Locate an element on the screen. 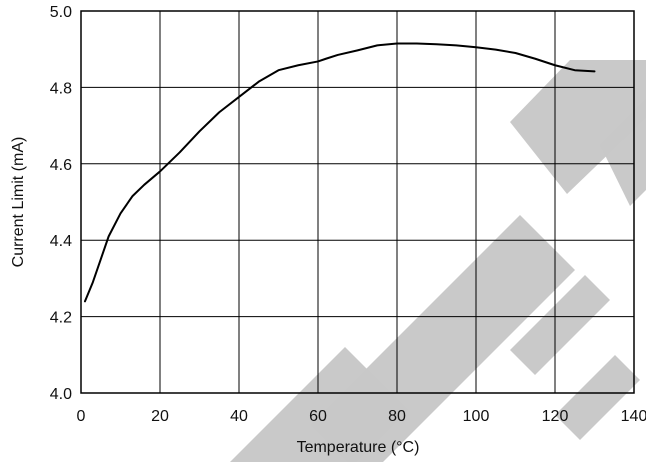 The image size is (646, 462). y-tick-label: 5.0 is located at coordinates (61, 12).